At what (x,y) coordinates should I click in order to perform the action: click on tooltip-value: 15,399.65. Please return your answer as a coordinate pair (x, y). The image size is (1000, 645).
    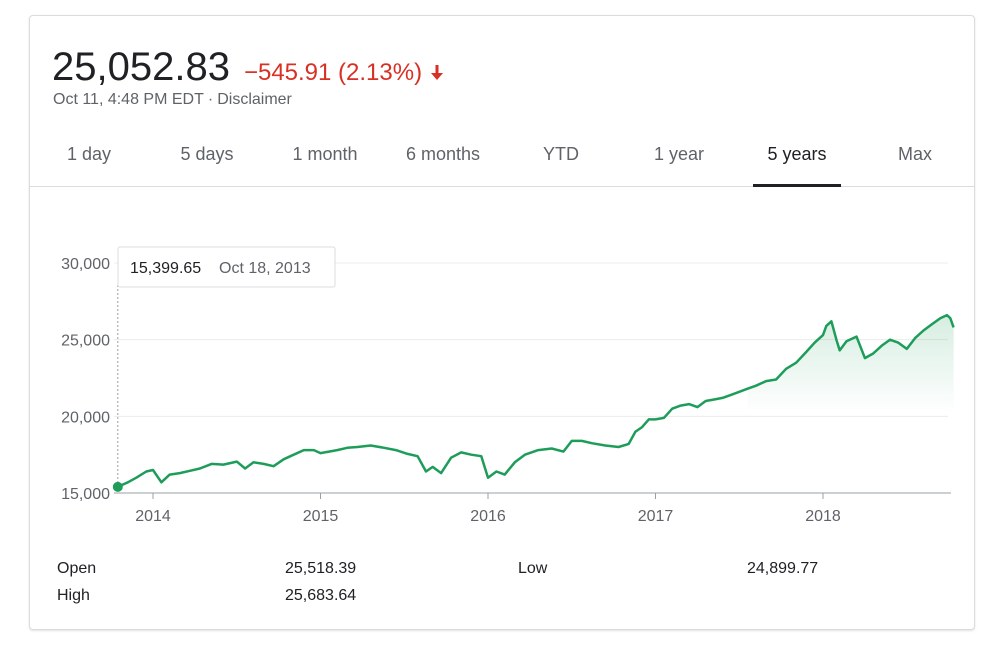
    Looking at the image, I should click on (165, 268).